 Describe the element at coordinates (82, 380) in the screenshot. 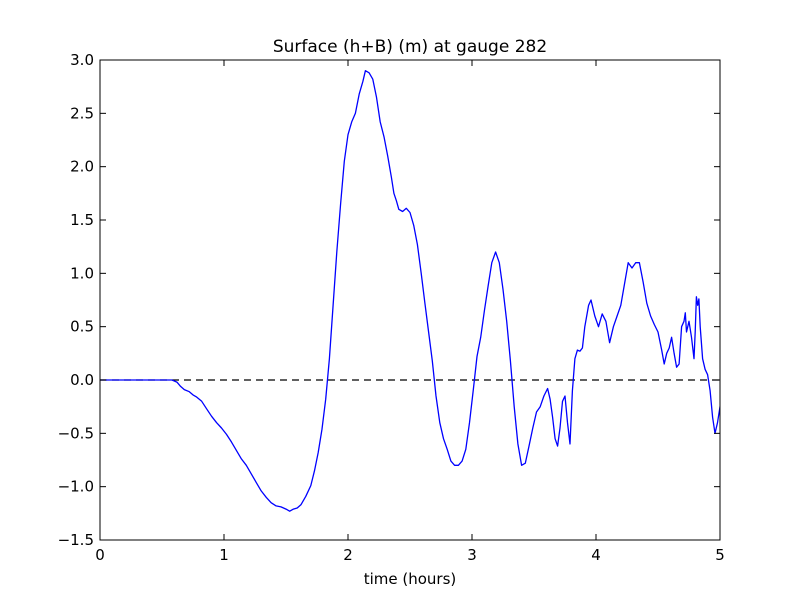

I see `y-tick-label: 0.0` at that location.